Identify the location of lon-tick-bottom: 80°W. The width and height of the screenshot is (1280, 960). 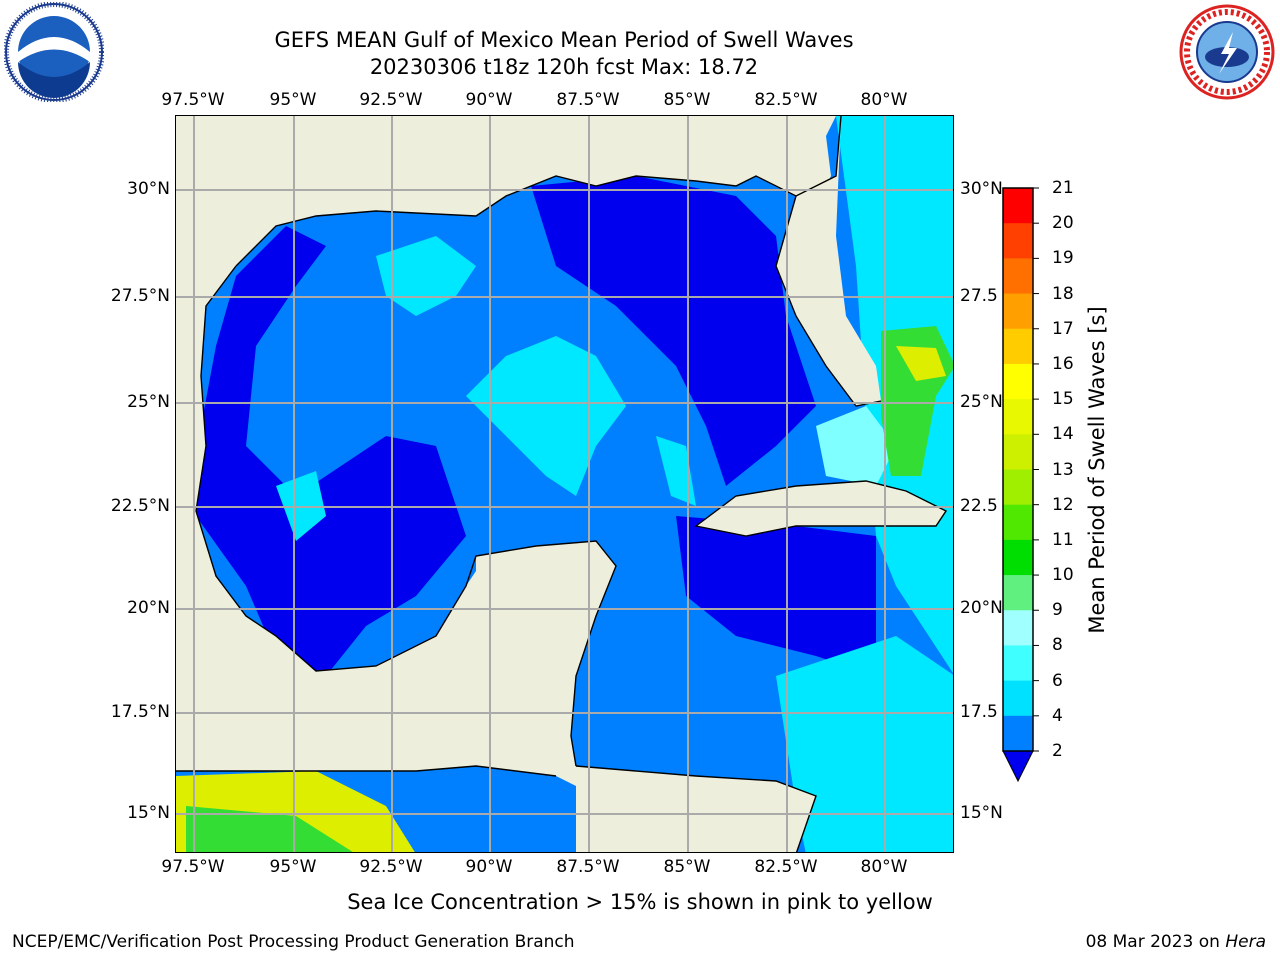
(884, 867).